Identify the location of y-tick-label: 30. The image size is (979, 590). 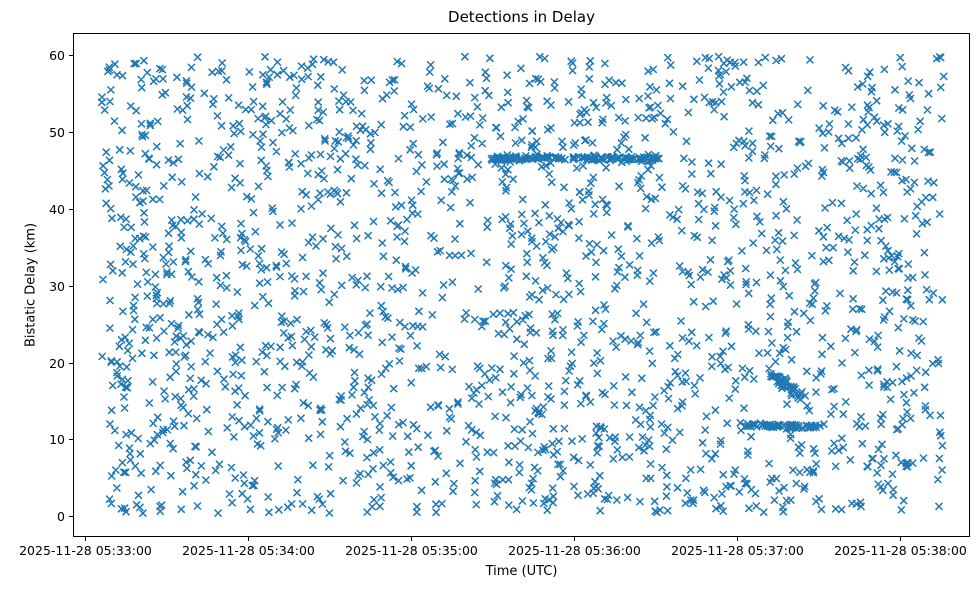
(57, 286).